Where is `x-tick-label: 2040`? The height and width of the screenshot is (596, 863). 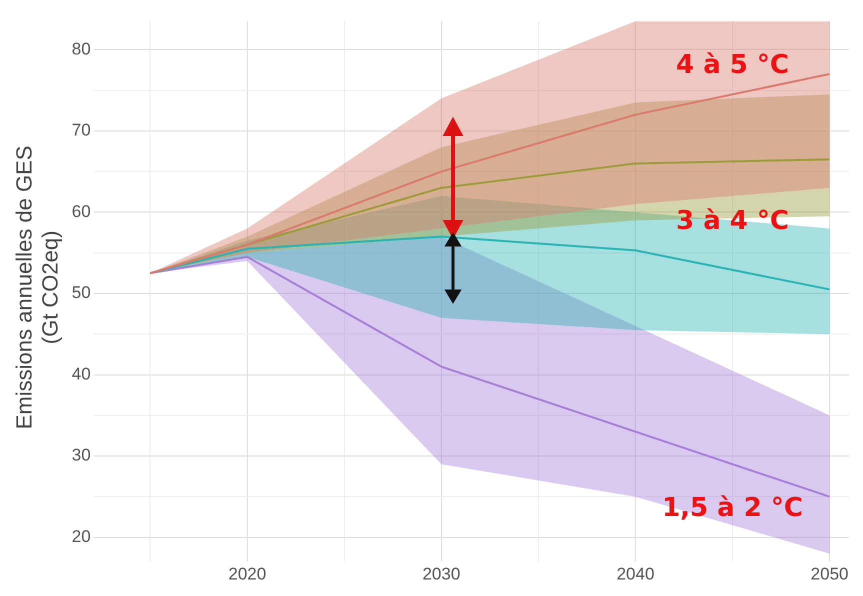
x-tick-label: 2040 is located at coordinates (635, 574).